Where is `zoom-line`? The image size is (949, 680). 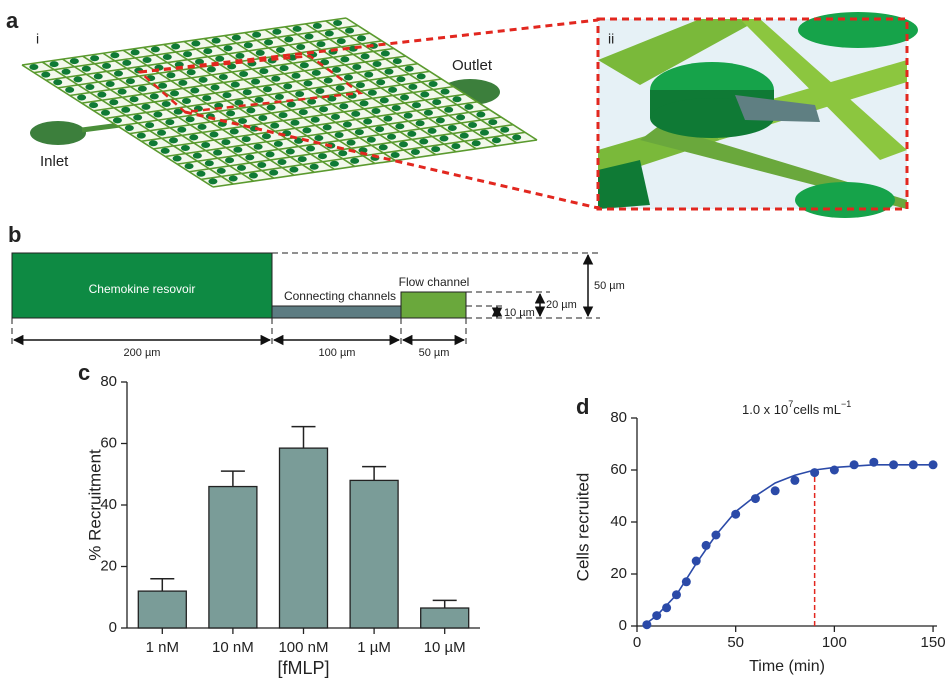
zoom-line is located at coordinates (391, 160).